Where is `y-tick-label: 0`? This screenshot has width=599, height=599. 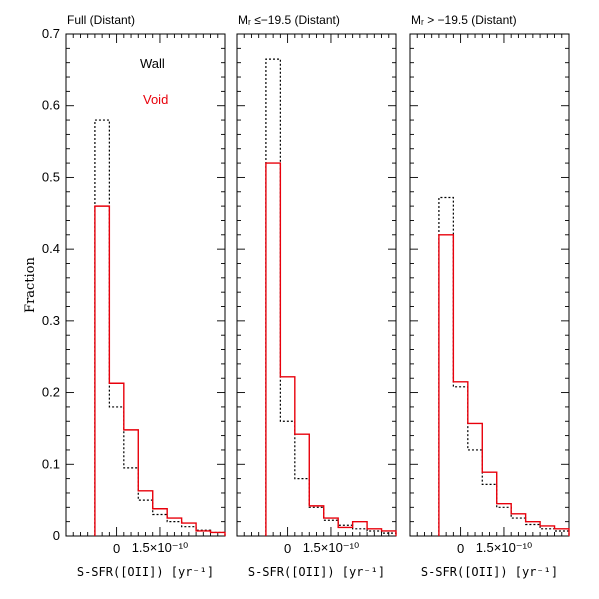
y-tick-label: 0 is located at coordinates (56, 535).